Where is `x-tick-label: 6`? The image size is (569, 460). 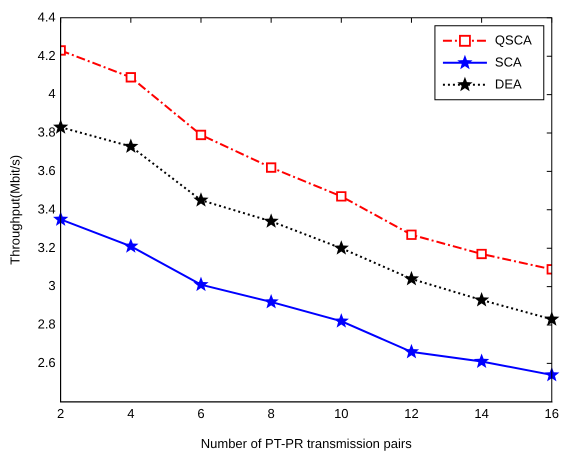 x-tick-label: 6 is located at coordinates (201, 414).